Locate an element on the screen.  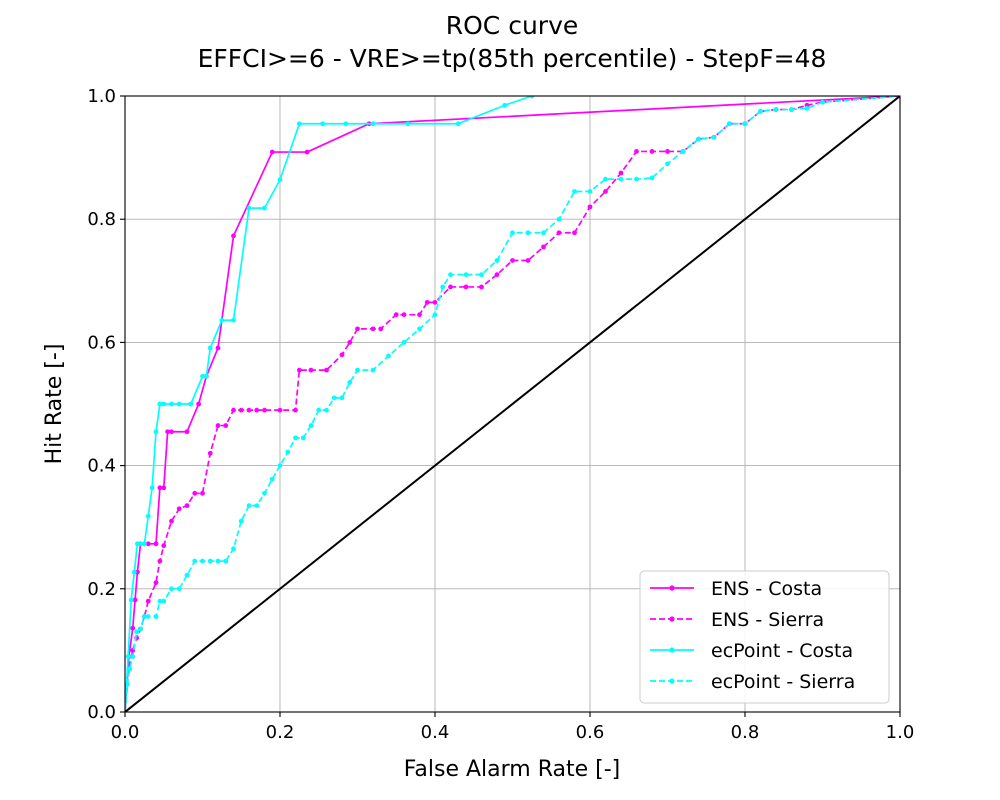
x-tick-label: 1.0 is located at coordinates (900, 732).